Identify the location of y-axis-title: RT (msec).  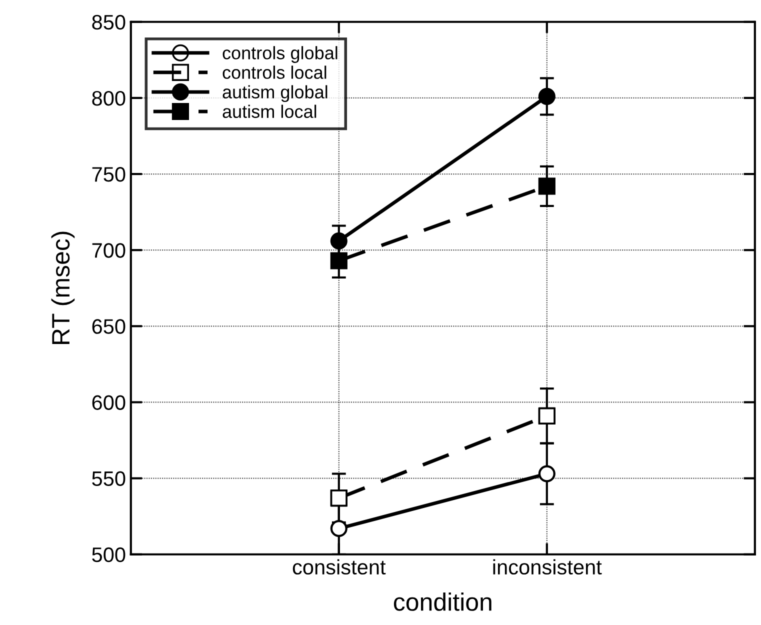
(63, 288).